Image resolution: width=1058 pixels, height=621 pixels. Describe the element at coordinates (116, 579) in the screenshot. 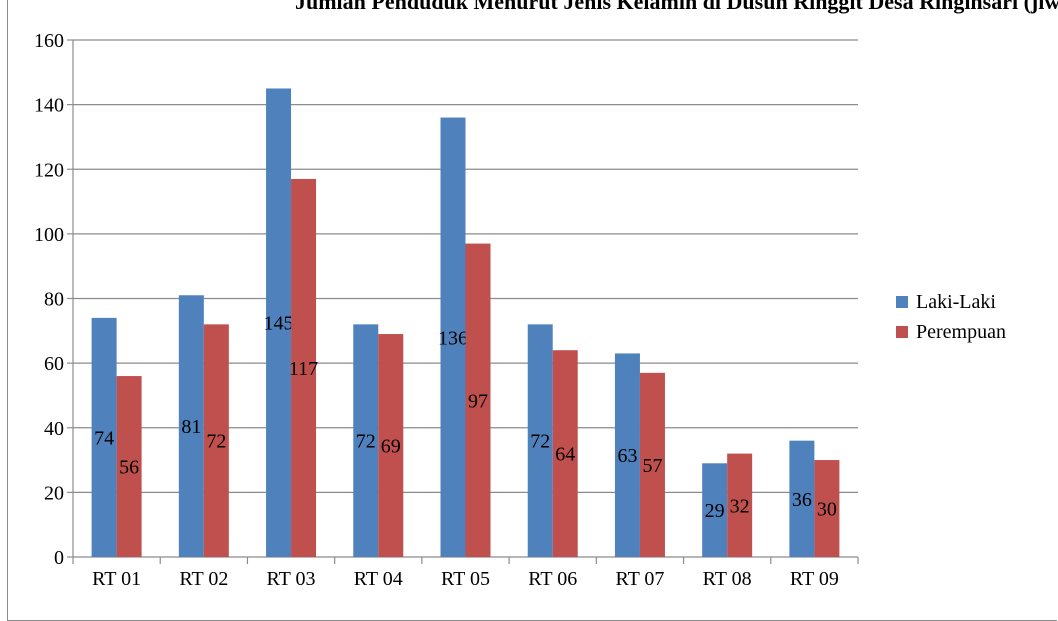

I see `x-tick-label-rt-01: RT 01` at that location.